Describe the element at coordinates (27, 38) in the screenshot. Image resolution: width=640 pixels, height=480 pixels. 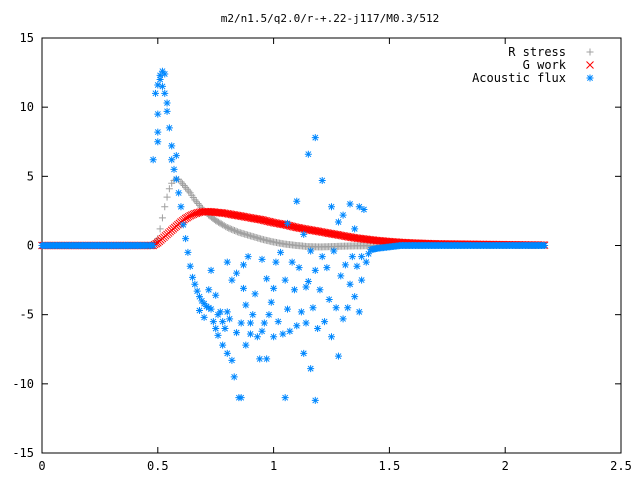
I see `y-tick-label: 15` at that location.